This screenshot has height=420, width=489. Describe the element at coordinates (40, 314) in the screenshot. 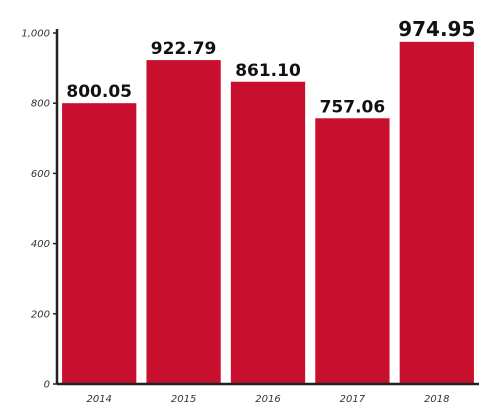

I see `y-tick-label: 200` at that location.